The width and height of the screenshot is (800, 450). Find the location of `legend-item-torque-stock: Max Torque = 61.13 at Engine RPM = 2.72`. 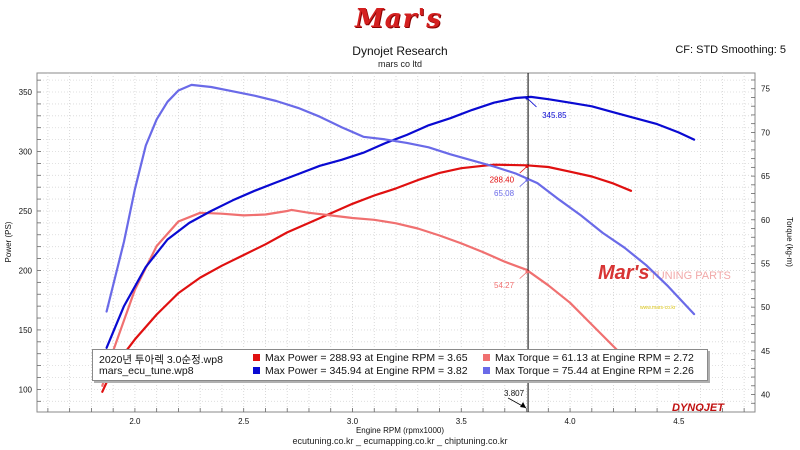

legend-item-torque-stock: Max Torque = 61.13 at Engine RPM = 2.72 is located at coordinates (588, 358).